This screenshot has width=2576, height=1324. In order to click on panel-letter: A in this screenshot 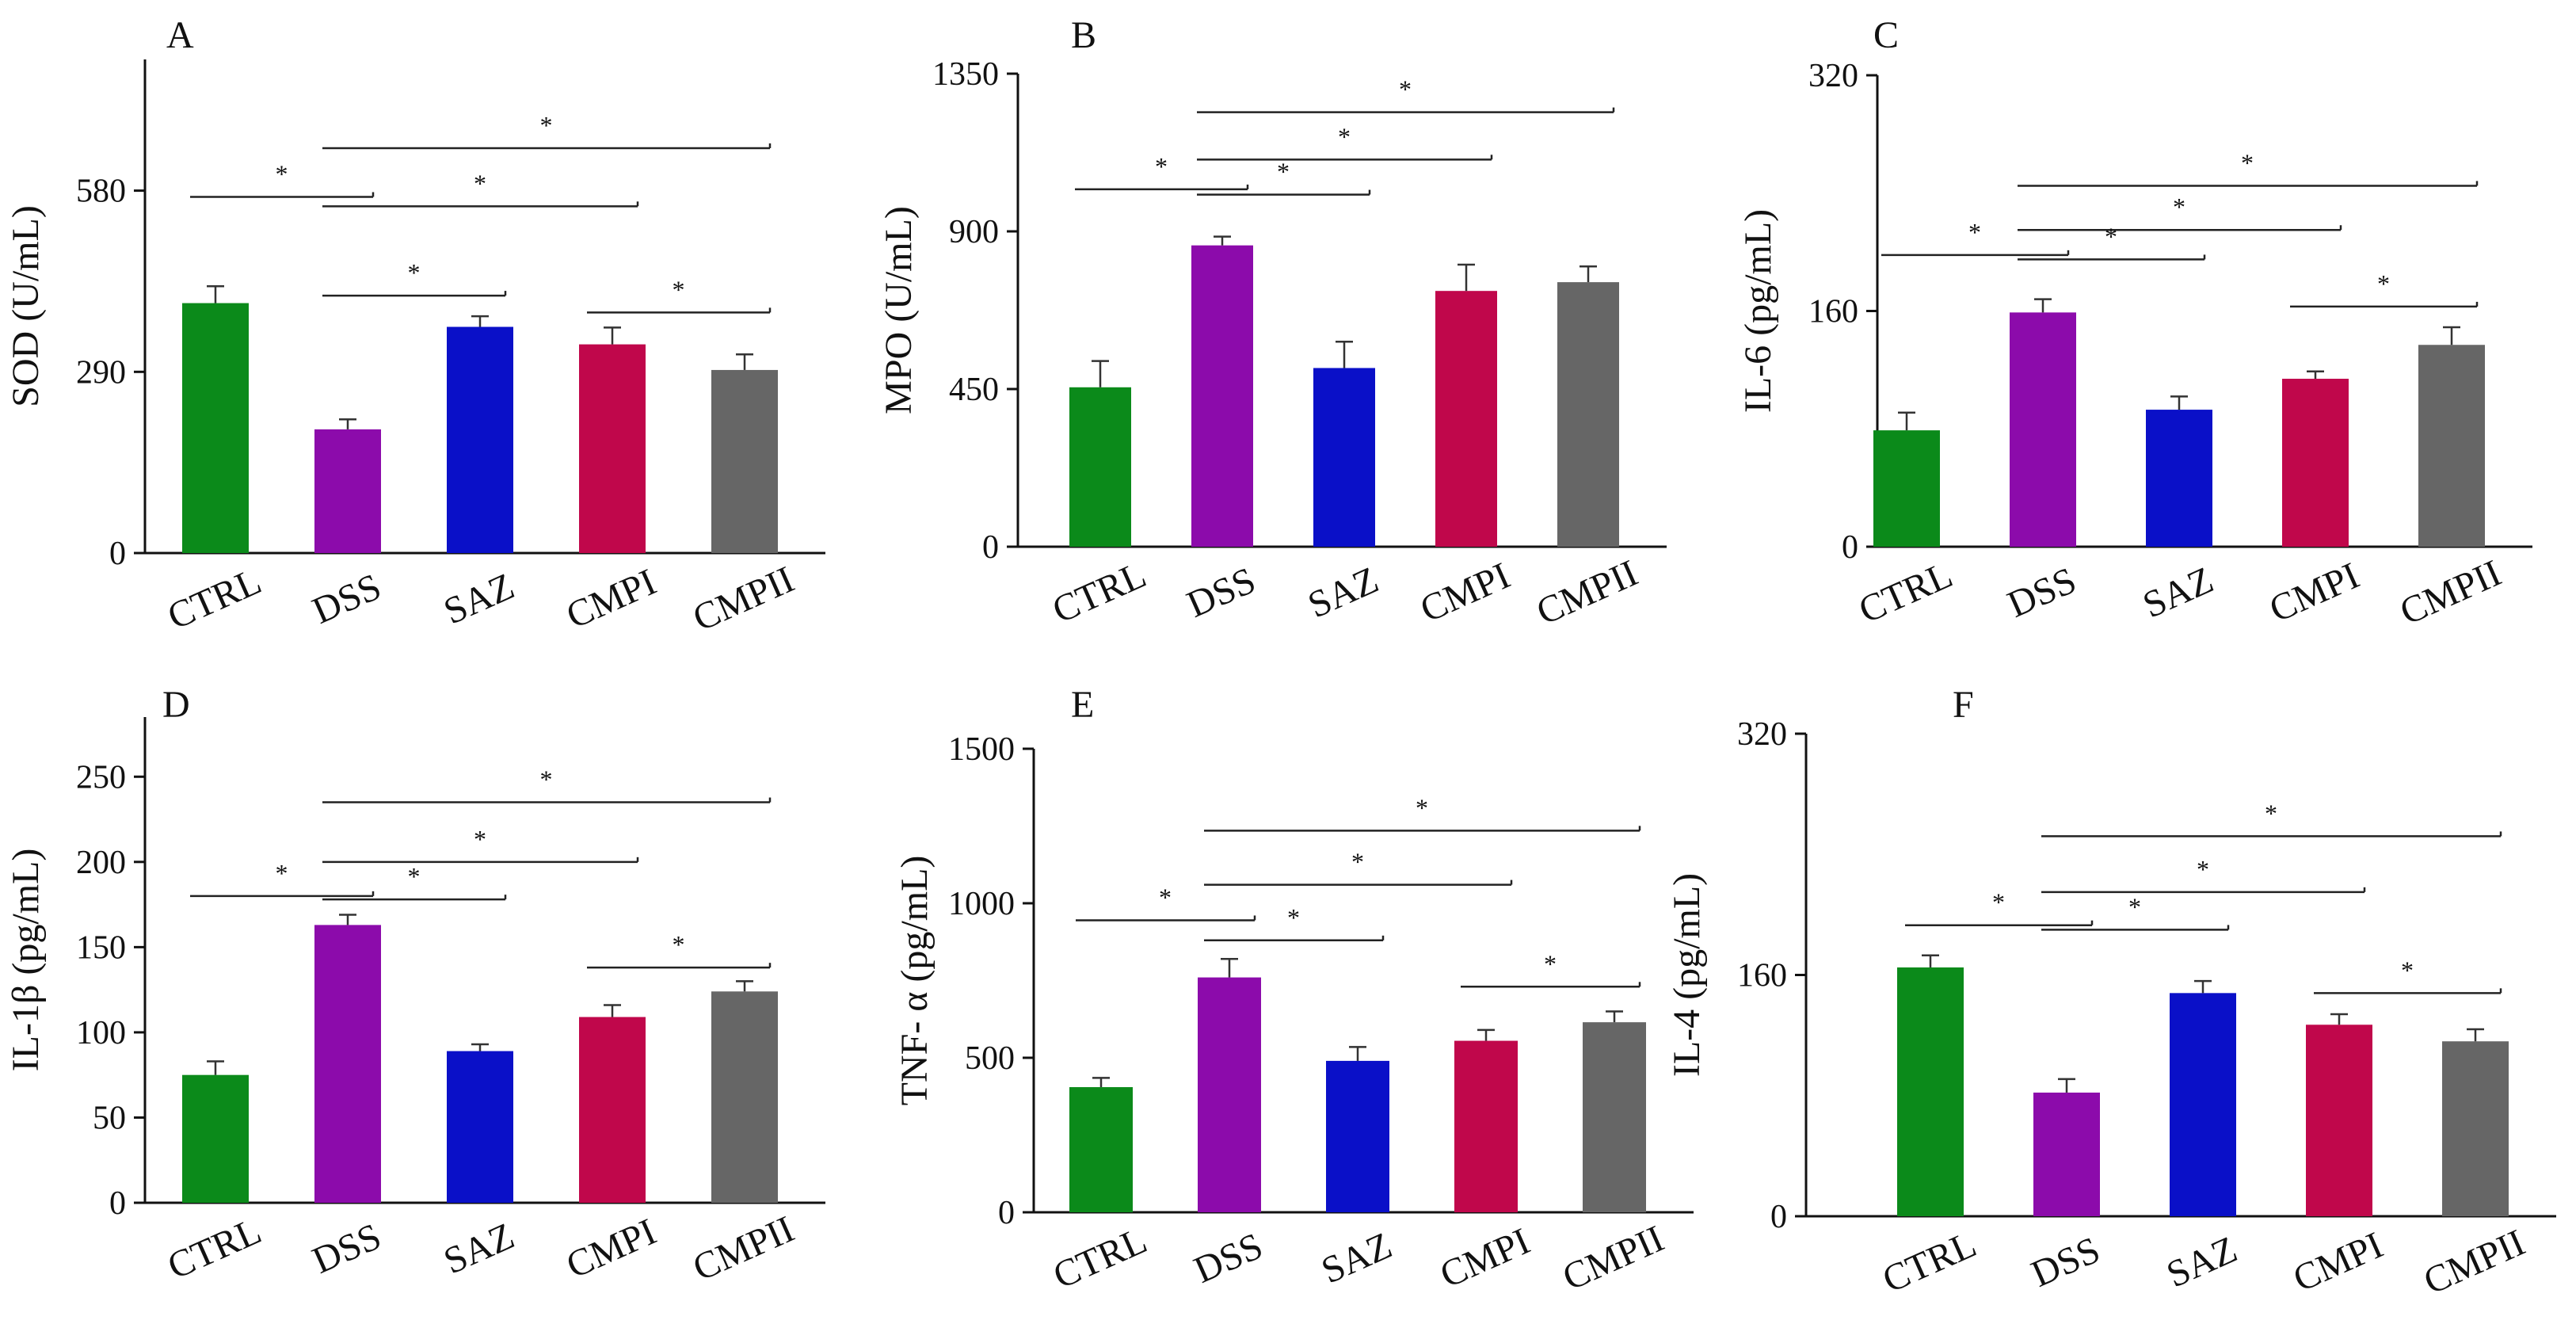, I will do `click(180, 35)`.